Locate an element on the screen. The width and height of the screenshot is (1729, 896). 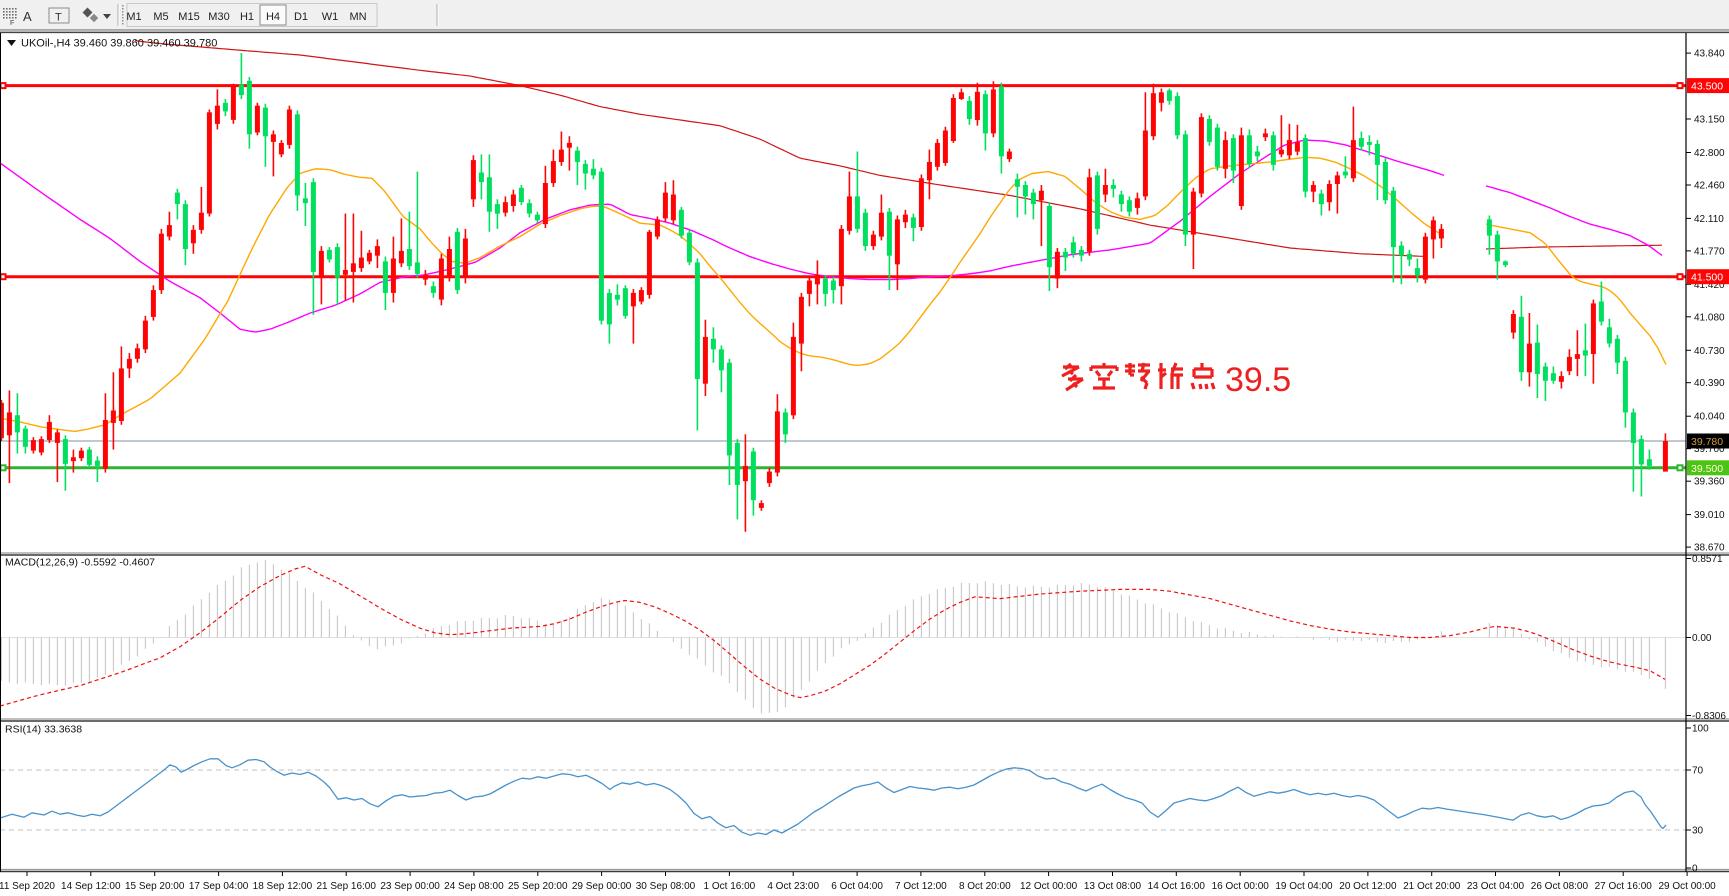
svg-text: 39.780 is located at coordinates (1707, 442).